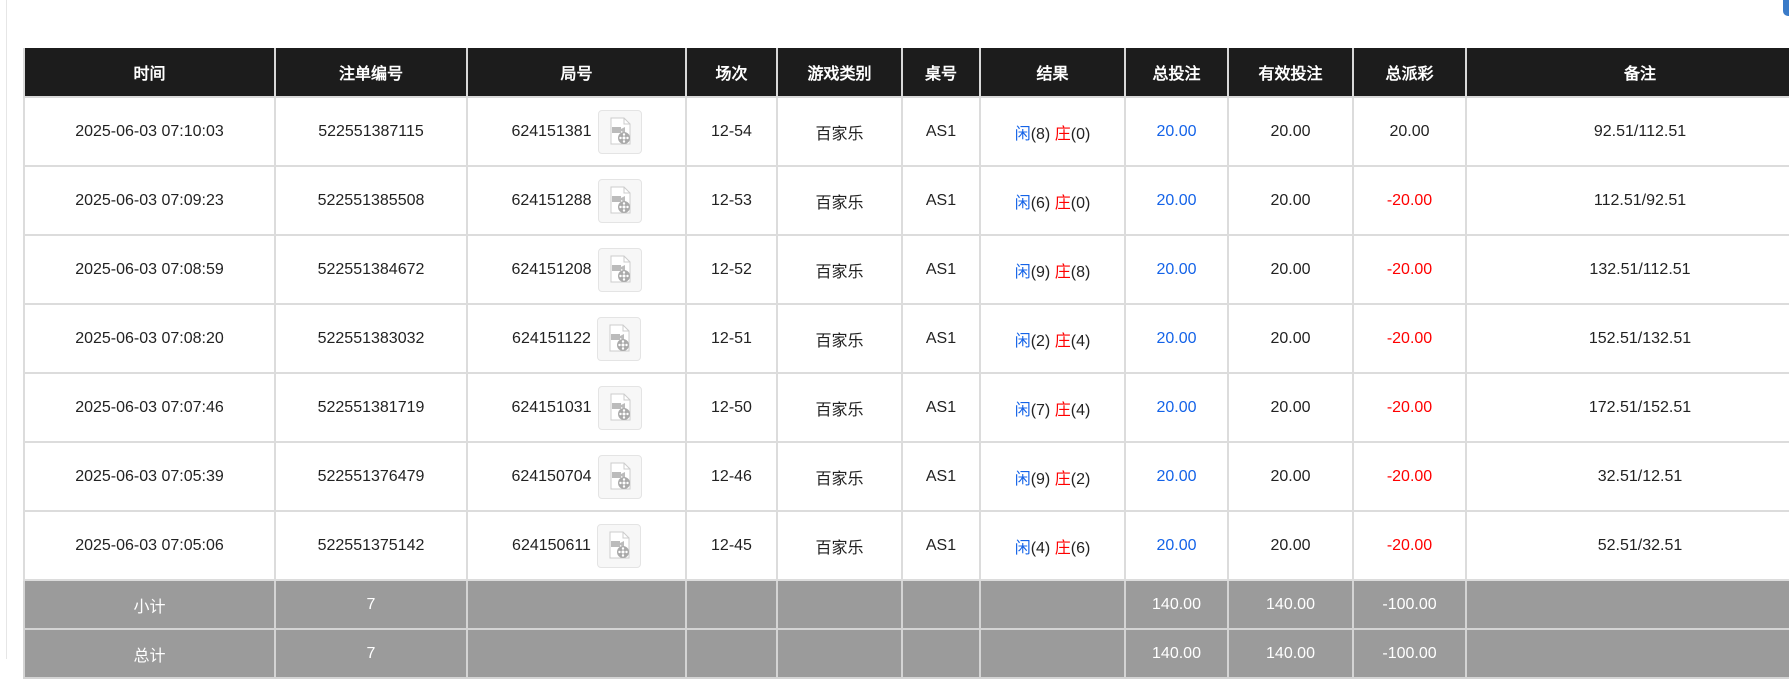 This screenshot has height=679, width=1789. I want to click on result-cell: 闲(2) 庄(4), so click(1052, 338).